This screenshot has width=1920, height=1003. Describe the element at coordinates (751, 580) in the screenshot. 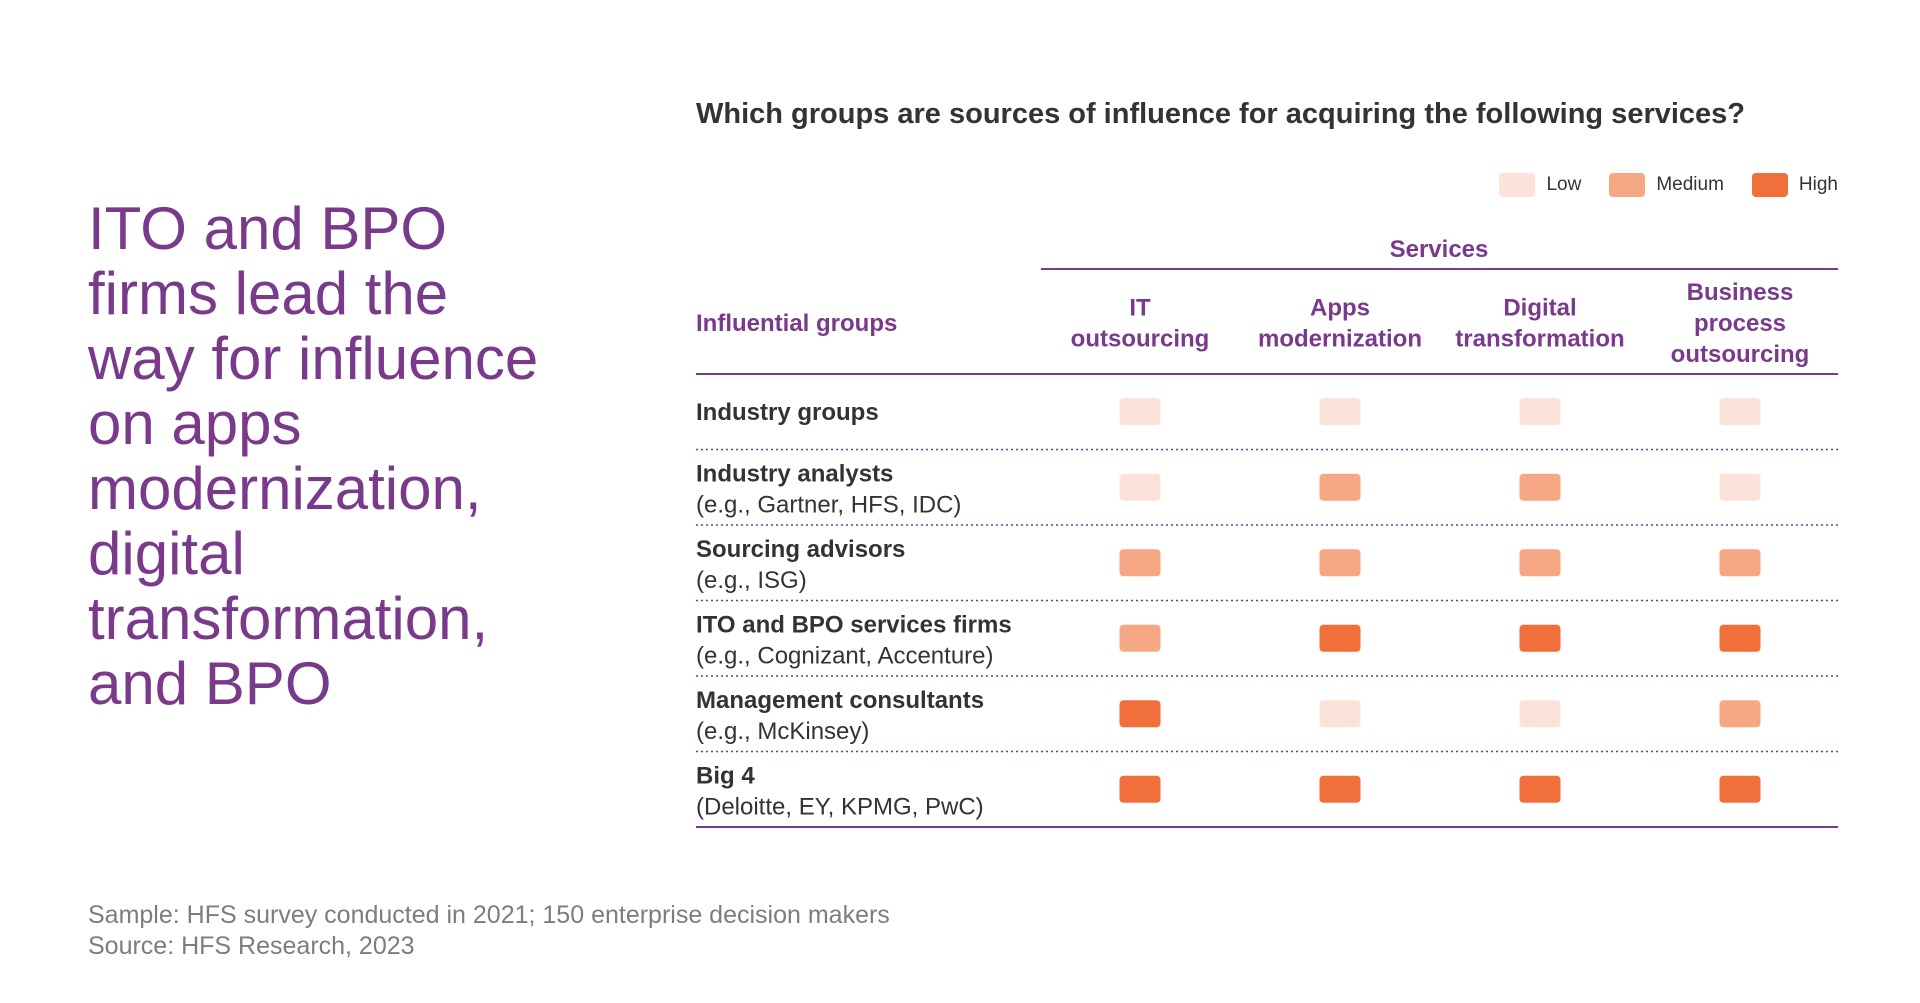

I see `row-example-3: (e.g., ISG)` at that location.